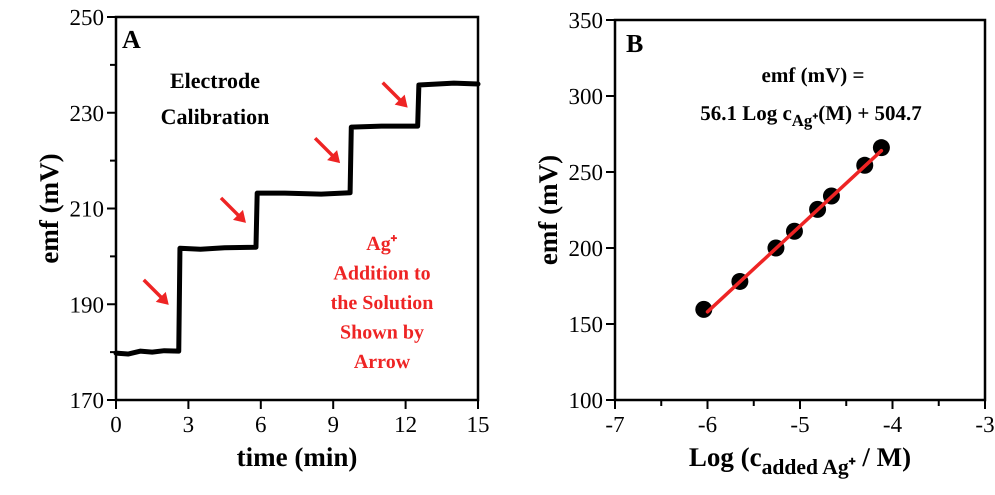 The height and width of the screenshot is (495, 995). Describe the element at coordinates (615, 424) in the screenshot. I see `x-tick-label: -7` at that location.